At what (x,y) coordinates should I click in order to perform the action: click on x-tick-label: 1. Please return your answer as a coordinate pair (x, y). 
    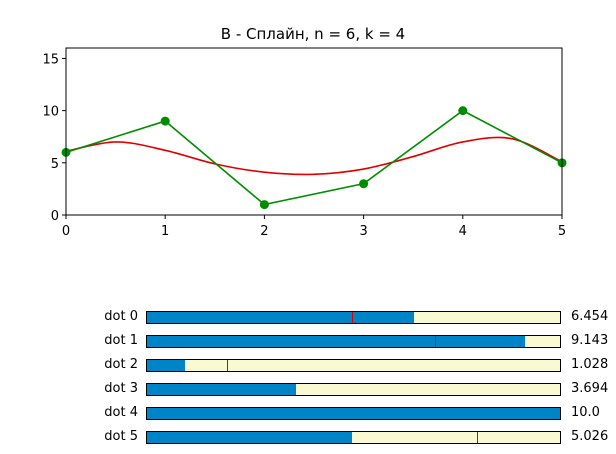
    Looking at the image, I should click on (165, 231).